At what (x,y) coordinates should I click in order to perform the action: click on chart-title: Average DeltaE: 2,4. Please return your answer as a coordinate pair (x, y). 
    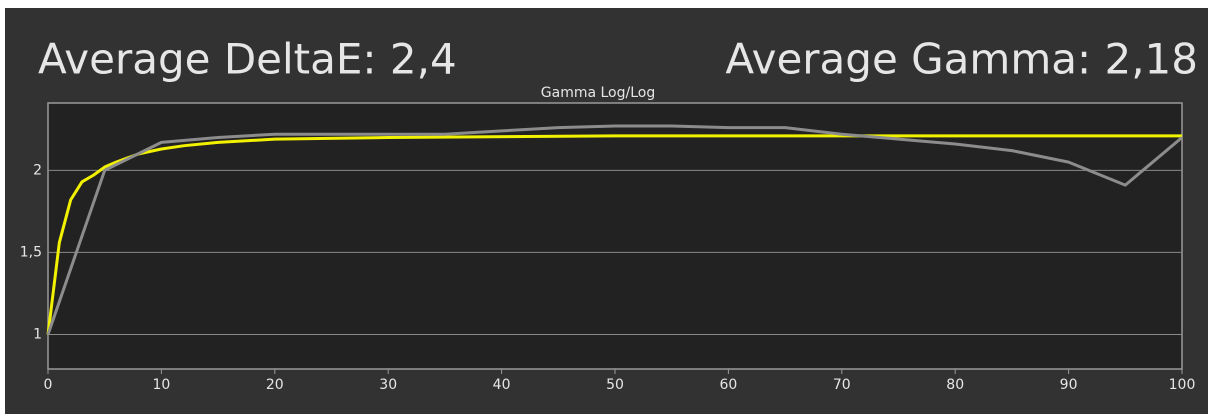
    Looking at the image, I should click on (247, 59).